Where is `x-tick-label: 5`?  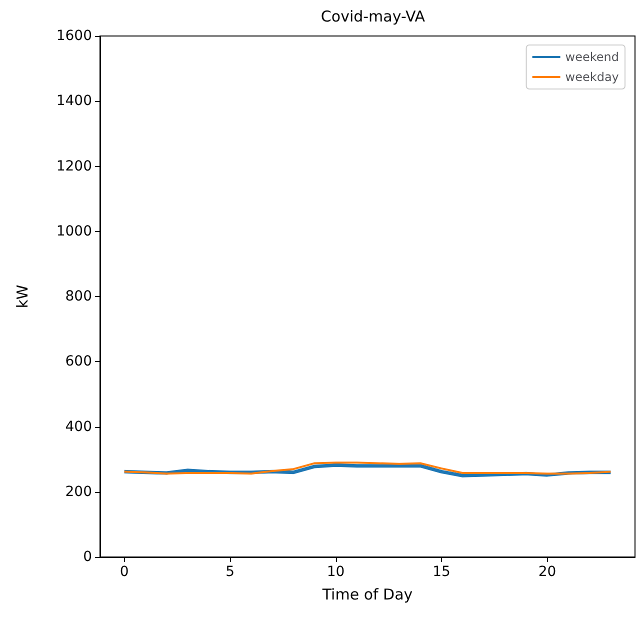 x-tick-label: 5 is located at coordinates (230, 572).